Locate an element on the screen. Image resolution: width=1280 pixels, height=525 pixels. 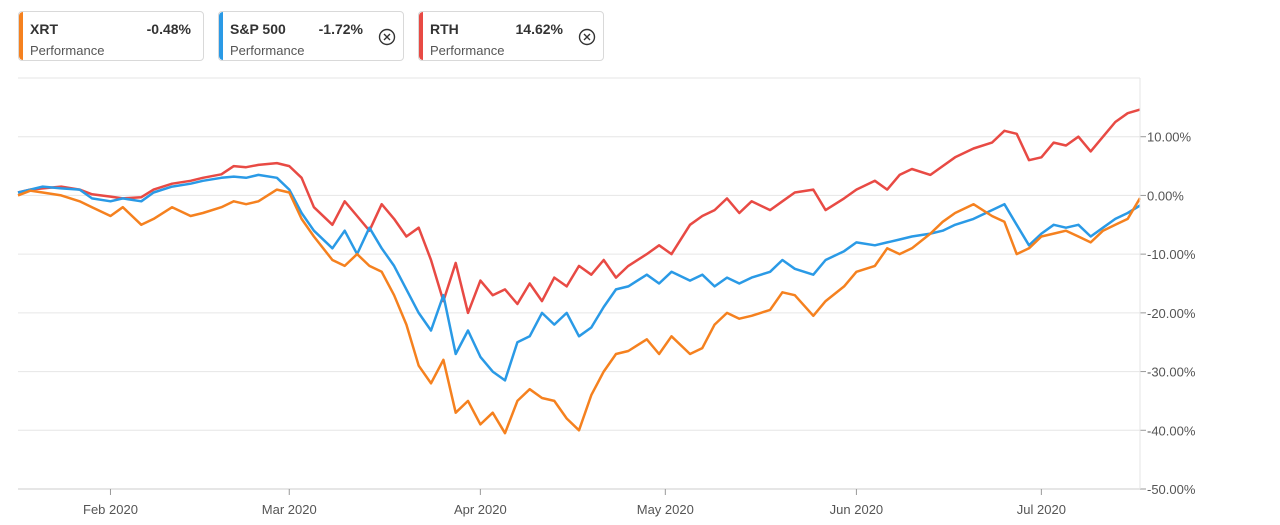
x-tick-label: May 2020 is located at coordinates (665, 509).